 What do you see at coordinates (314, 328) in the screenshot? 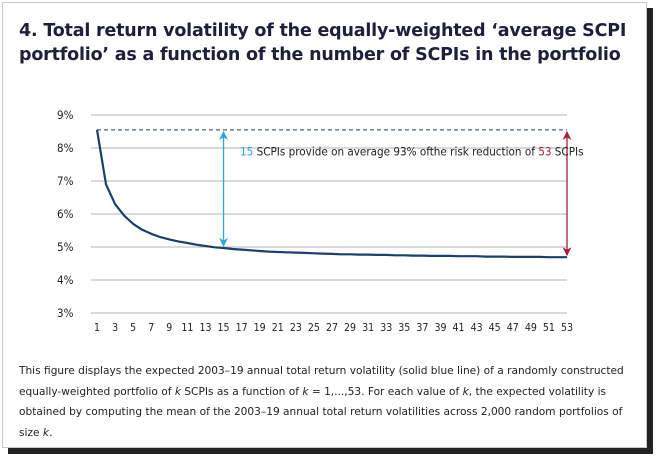
I see `x-tick-label: 25` at bounding box center [314, 328].